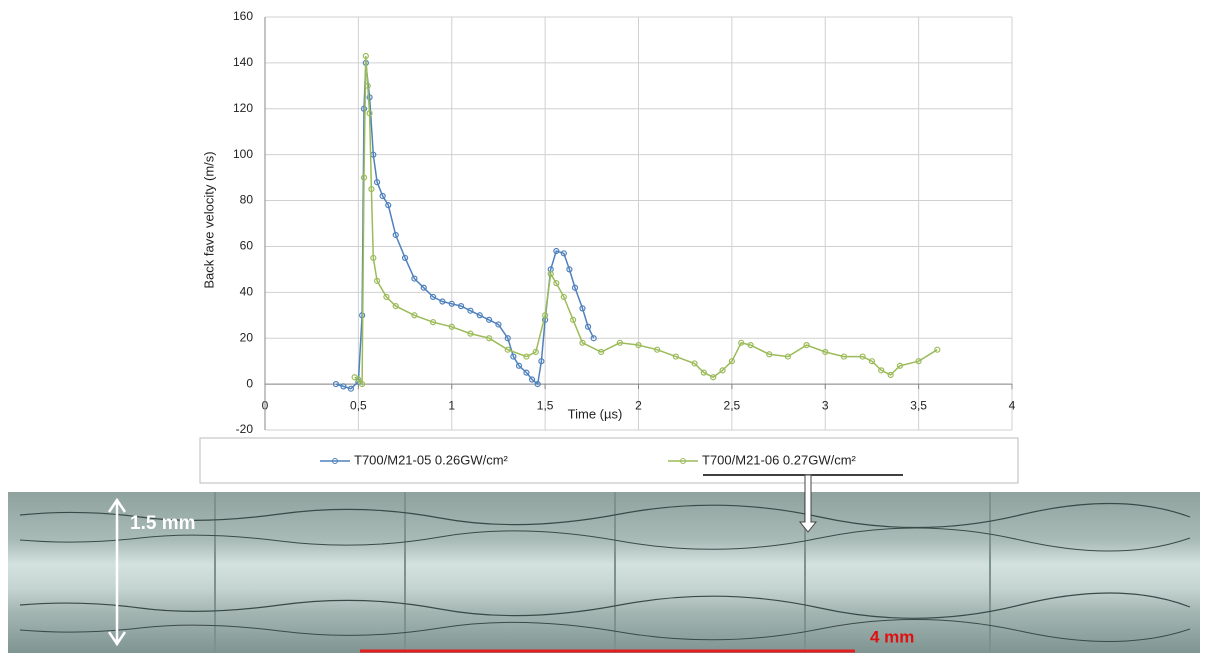 The image size is (1205, 653). What do you see at coordinates (892, 636) in the screenshot?
I see `annotation: 4 mm` at bounding box center [892, 636].